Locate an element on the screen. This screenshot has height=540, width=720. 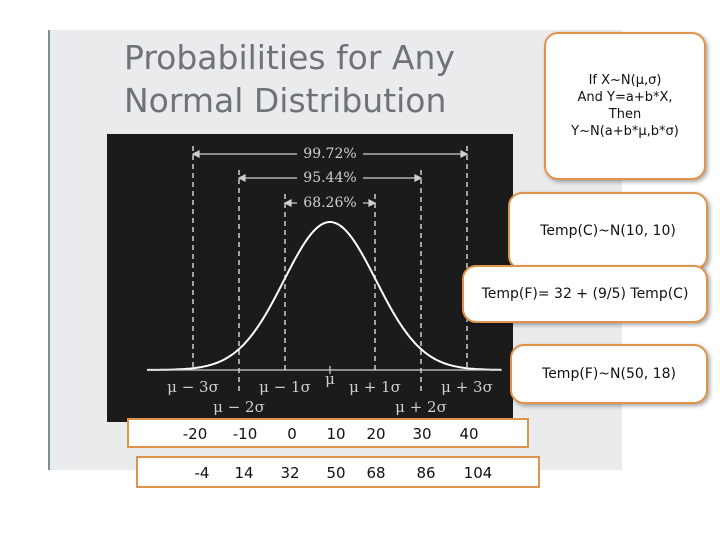
celsius-value: -10 is located at coordinates (245, 434).